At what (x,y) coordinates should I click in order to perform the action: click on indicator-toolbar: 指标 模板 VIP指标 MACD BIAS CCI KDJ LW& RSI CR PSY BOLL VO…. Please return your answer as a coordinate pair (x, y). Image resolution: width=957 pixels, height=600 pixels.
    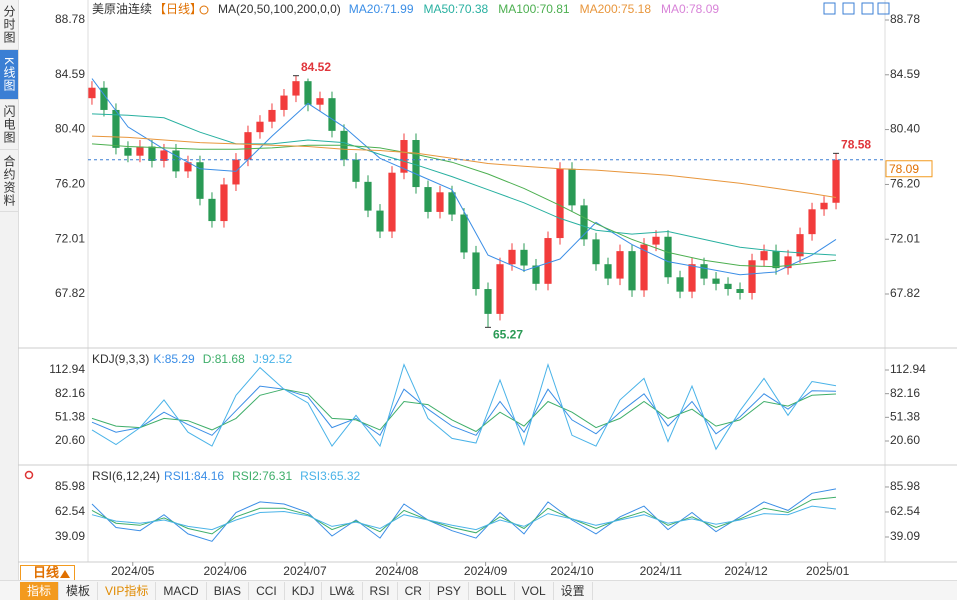
    Looking at the image, I should click on (478, 590).